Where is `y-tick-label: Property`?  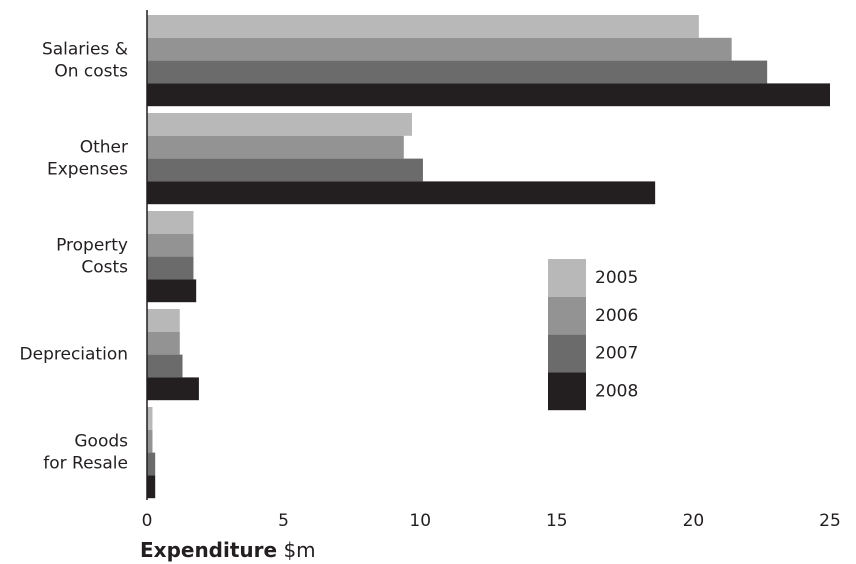
y-tick-label: Property is located at coordinates (92, 246).